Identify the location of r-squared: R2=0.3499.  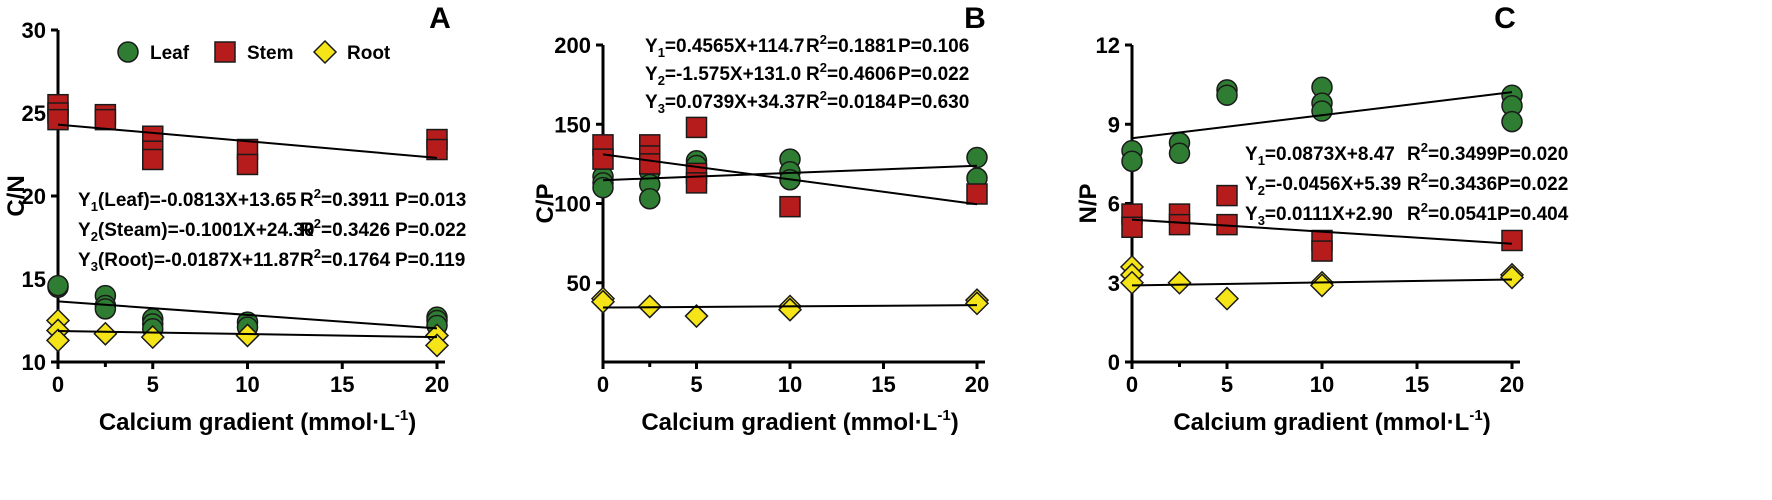
(1452, 152).